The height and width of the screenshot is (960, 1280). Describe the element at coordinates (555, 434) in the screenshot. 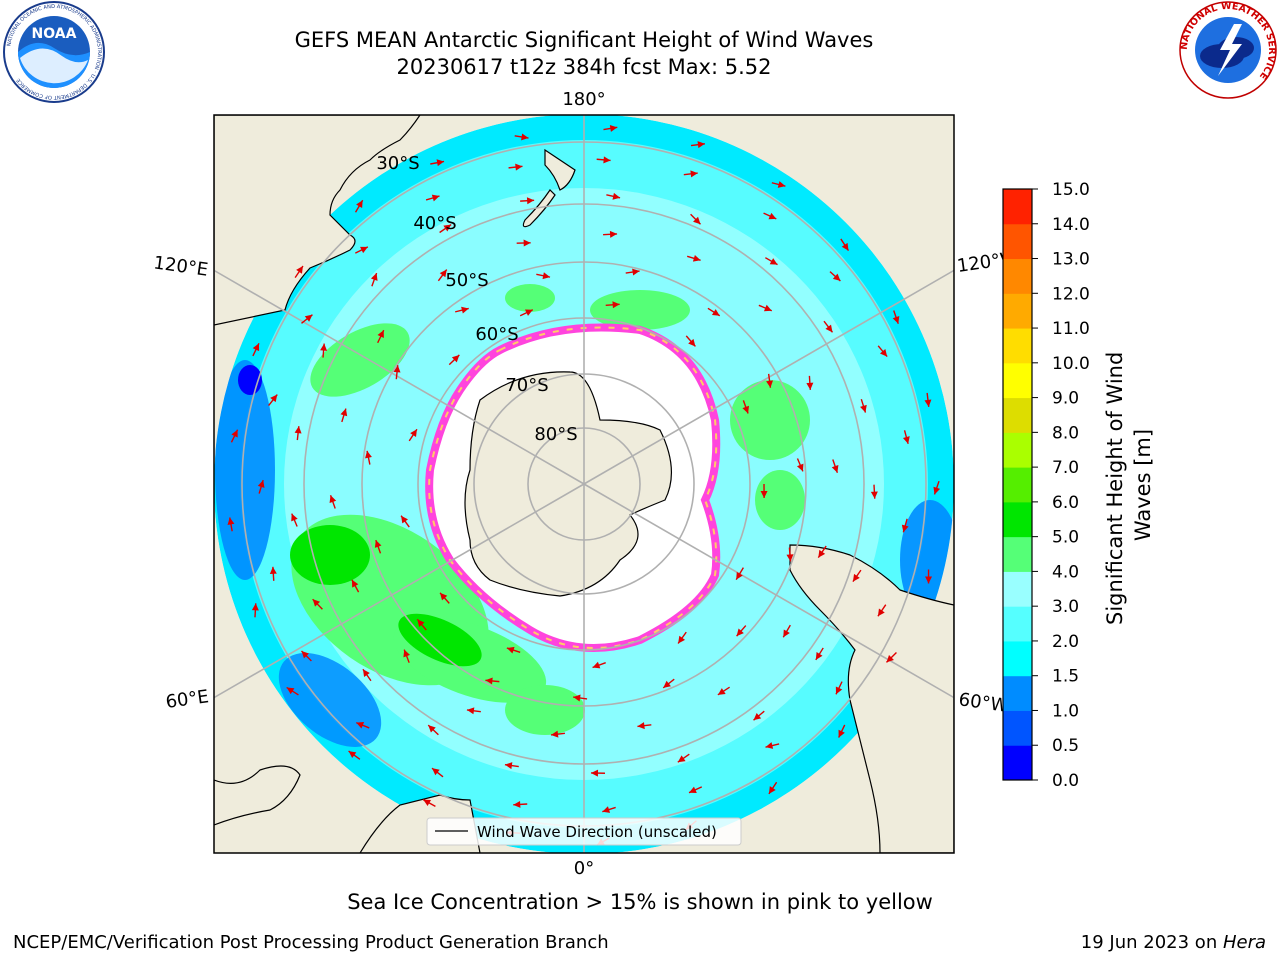

I see `lat-label-80s: 80°S` at that location.